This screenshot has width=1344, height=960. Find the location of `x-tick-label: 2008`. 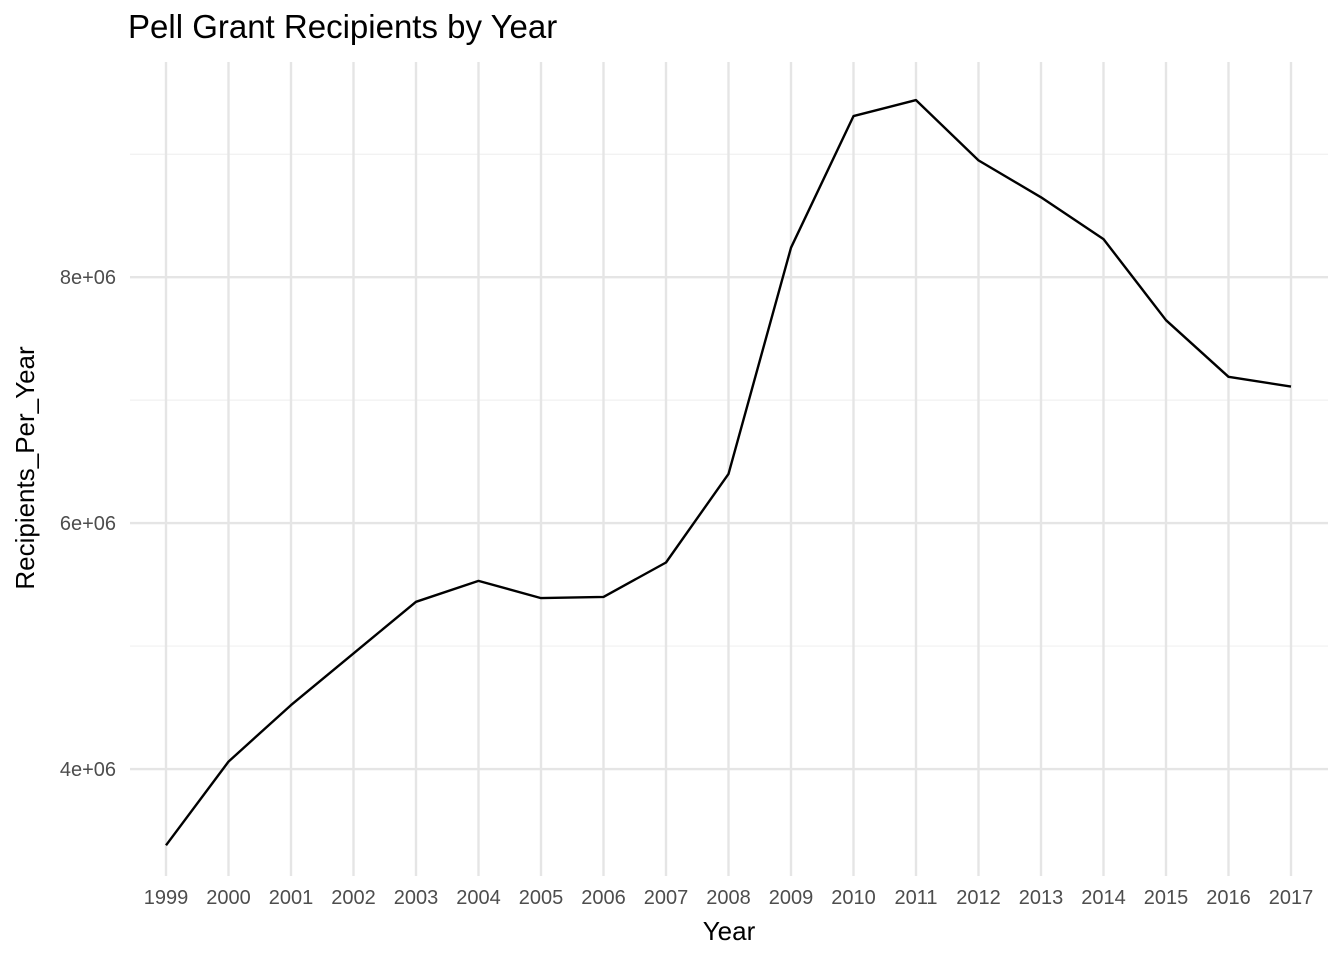

x-tick-label: 2008 is located at coordinates (728, 898).